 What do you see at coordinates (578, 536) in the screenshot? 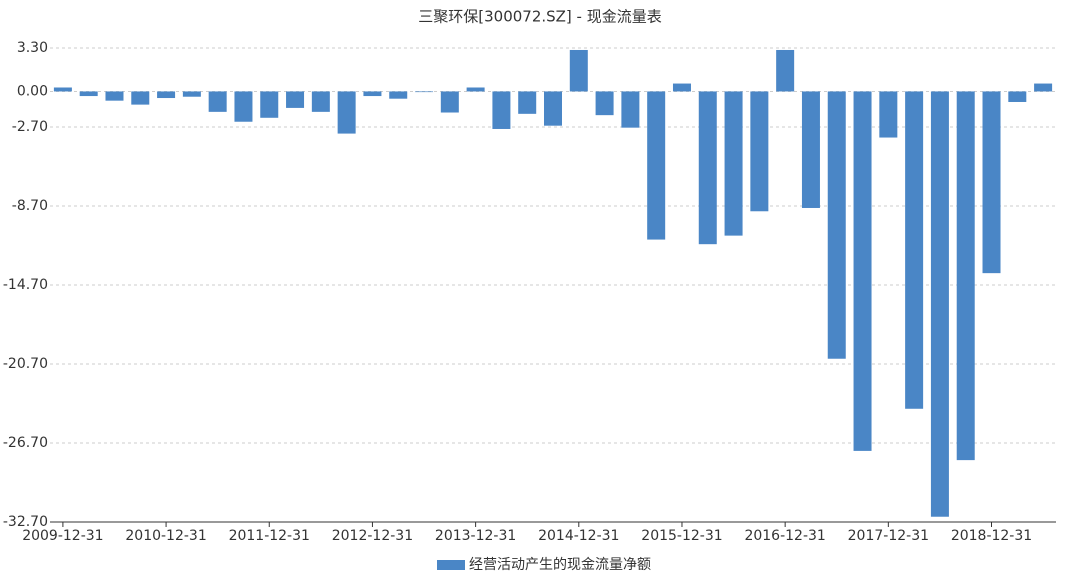
I see `x-tick-label: 2014-12-31` at bounding box center [578, 536].